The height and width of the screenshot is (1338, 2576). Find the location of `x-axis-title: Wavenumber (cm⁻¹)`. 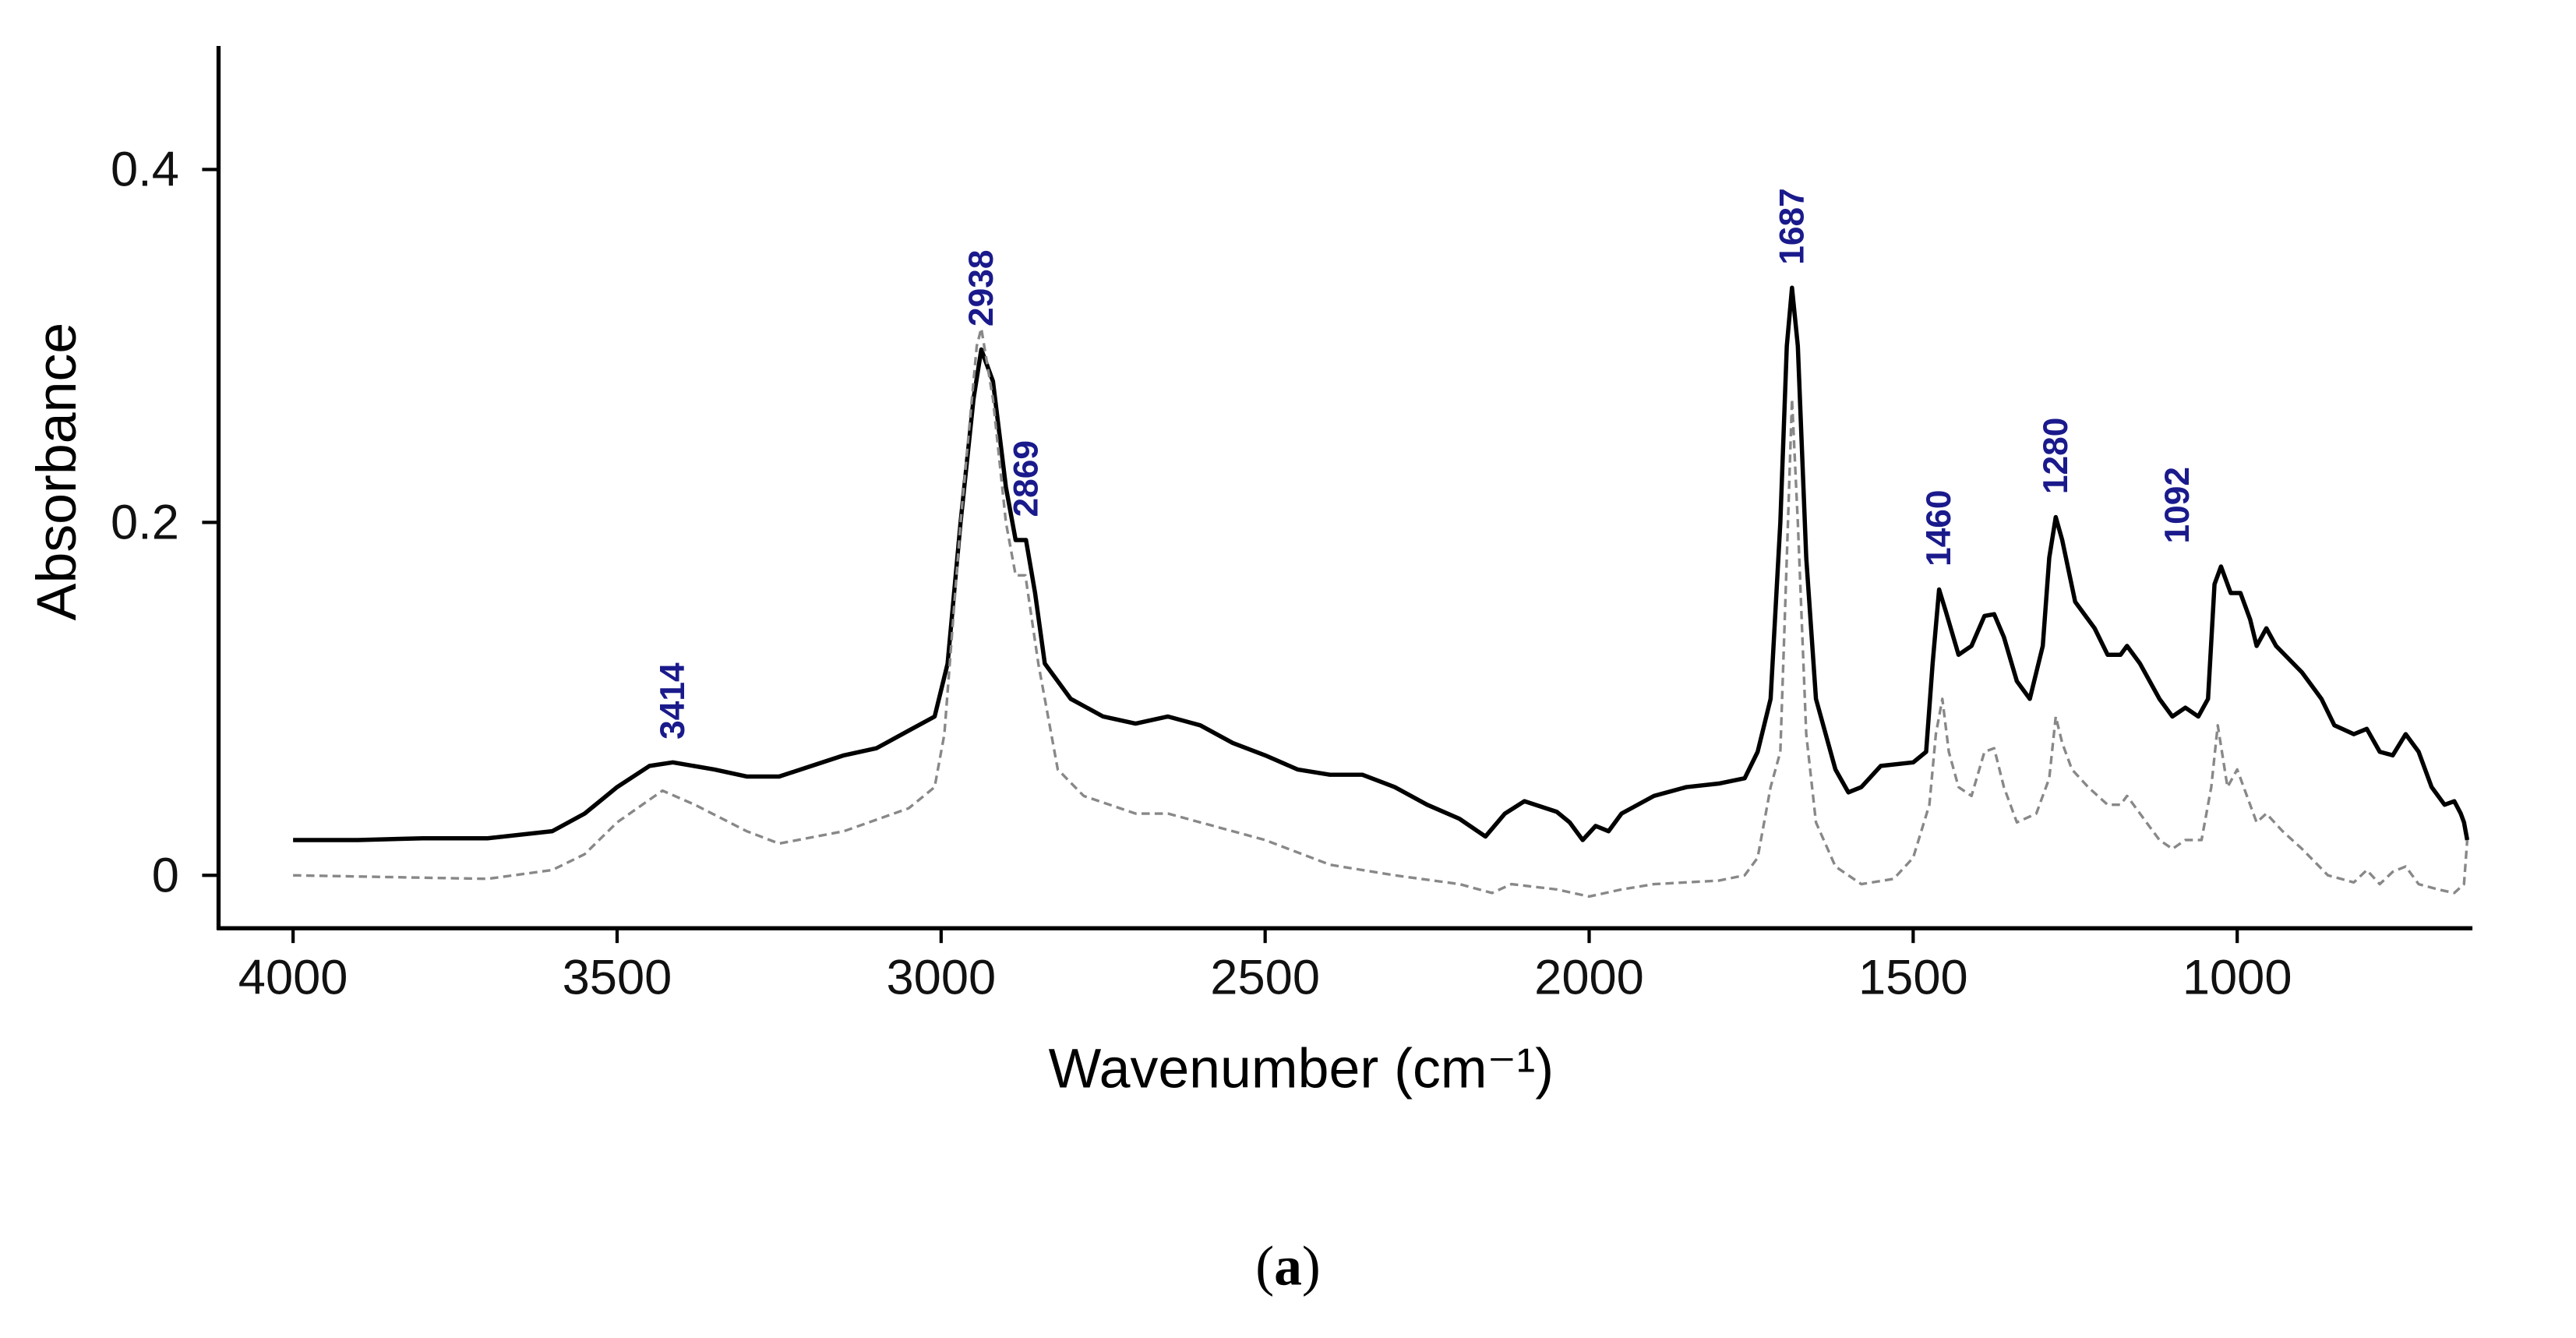

x-axis-title: Wavenumber (cm⁻¹) is located at coordinates (1301, 1069).